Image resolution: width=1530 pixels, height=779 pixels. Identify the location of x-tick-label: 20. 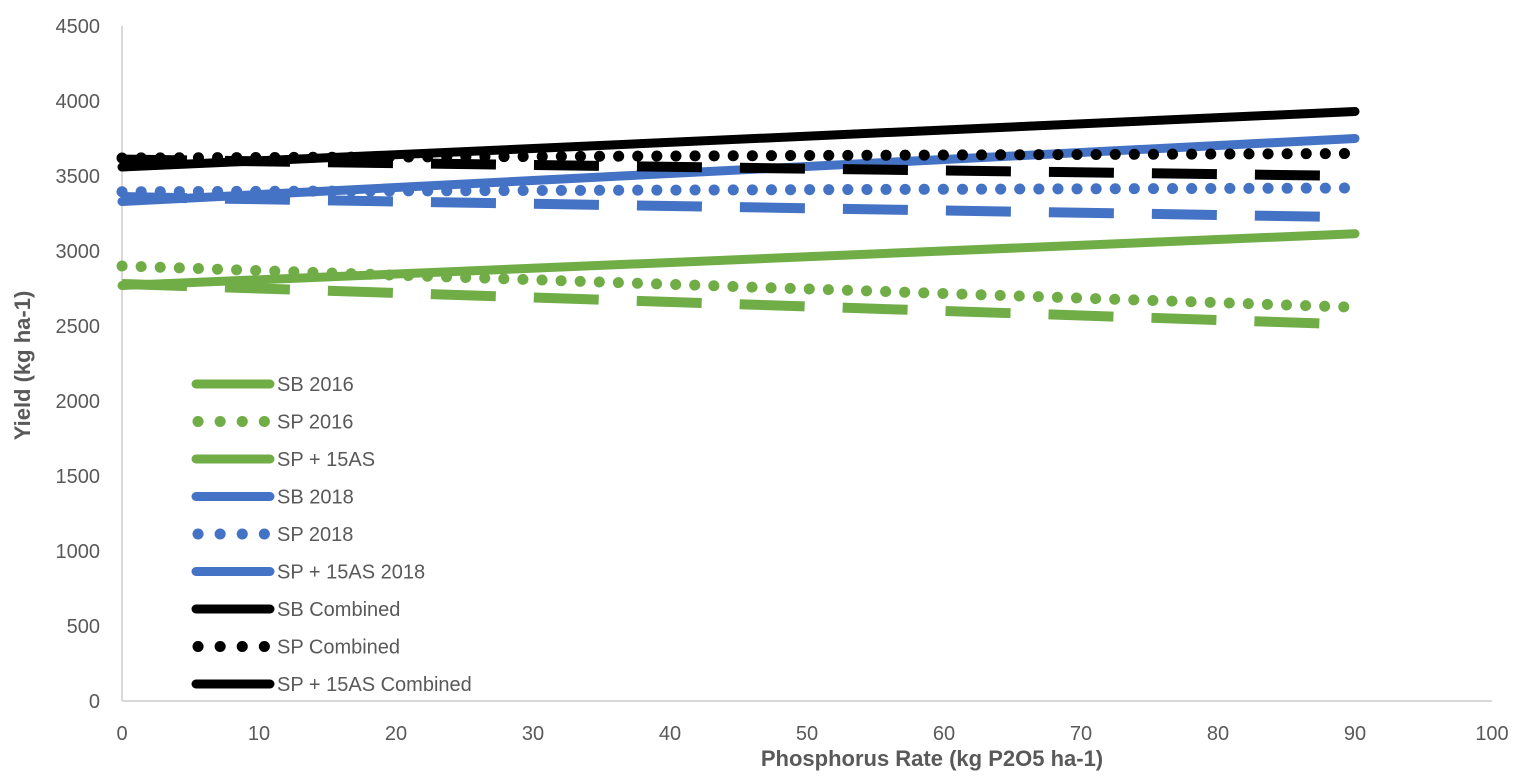
(396, 734).